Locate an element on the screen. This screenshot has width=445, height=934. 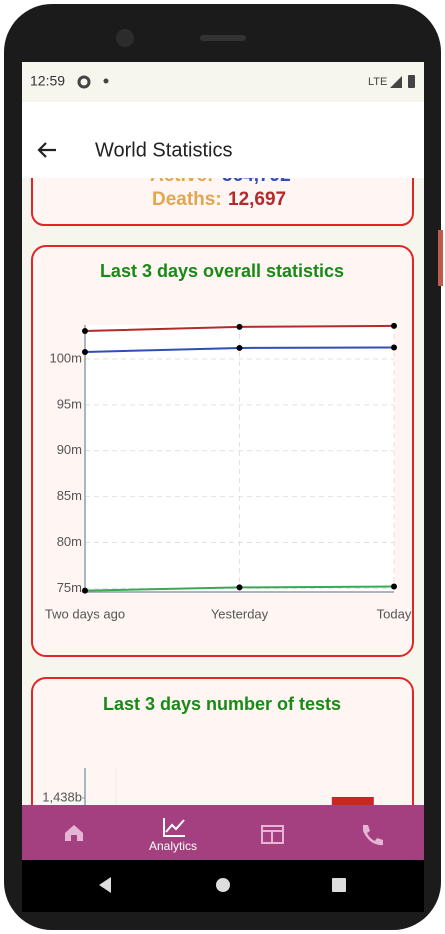
y-tick-label: 100m is located at coordinates (65, 357).